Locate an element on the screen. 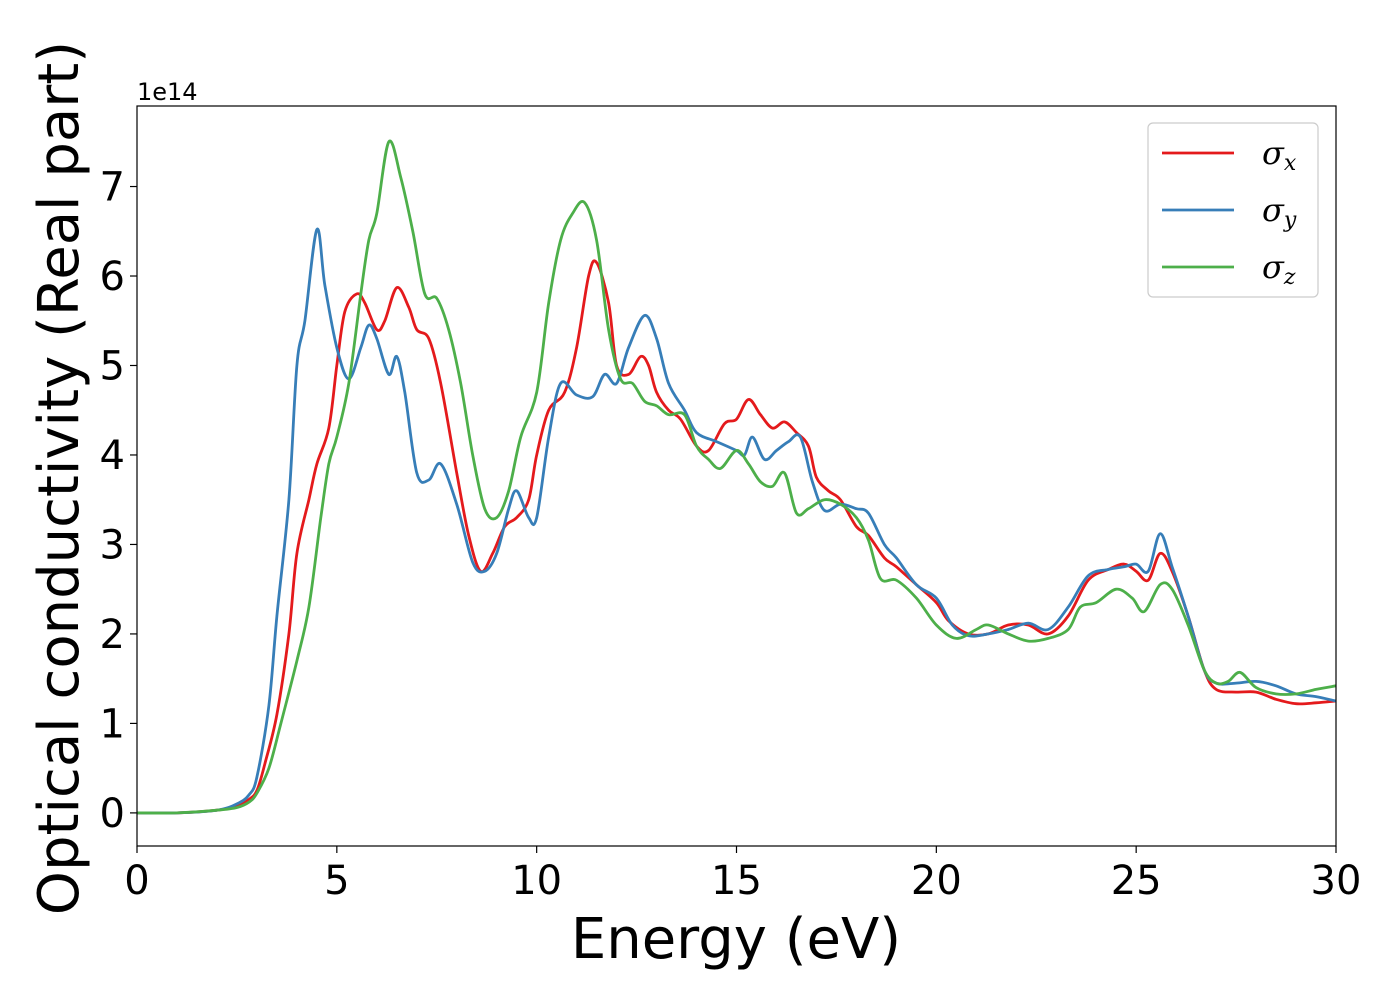  x-tick-label: 30 is located at coordinates (1336, 881).